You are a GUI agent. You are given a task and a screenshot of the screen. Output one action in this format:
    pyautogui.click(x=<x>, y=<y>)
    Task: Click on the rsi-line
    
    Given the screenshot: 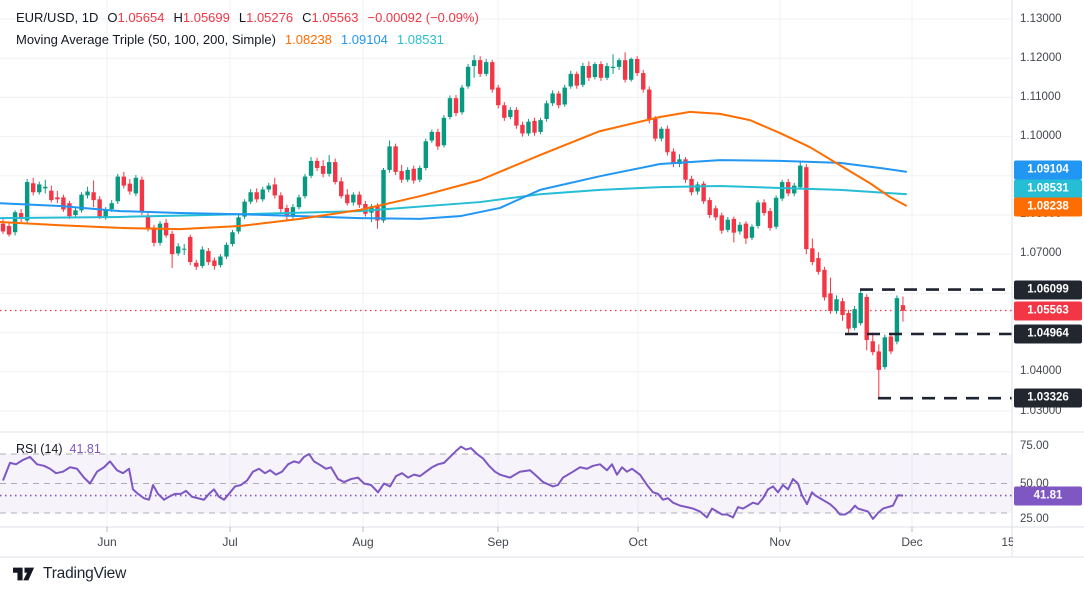 What is the action you would take?
    pyautogui.click(x=453, y=482)
    